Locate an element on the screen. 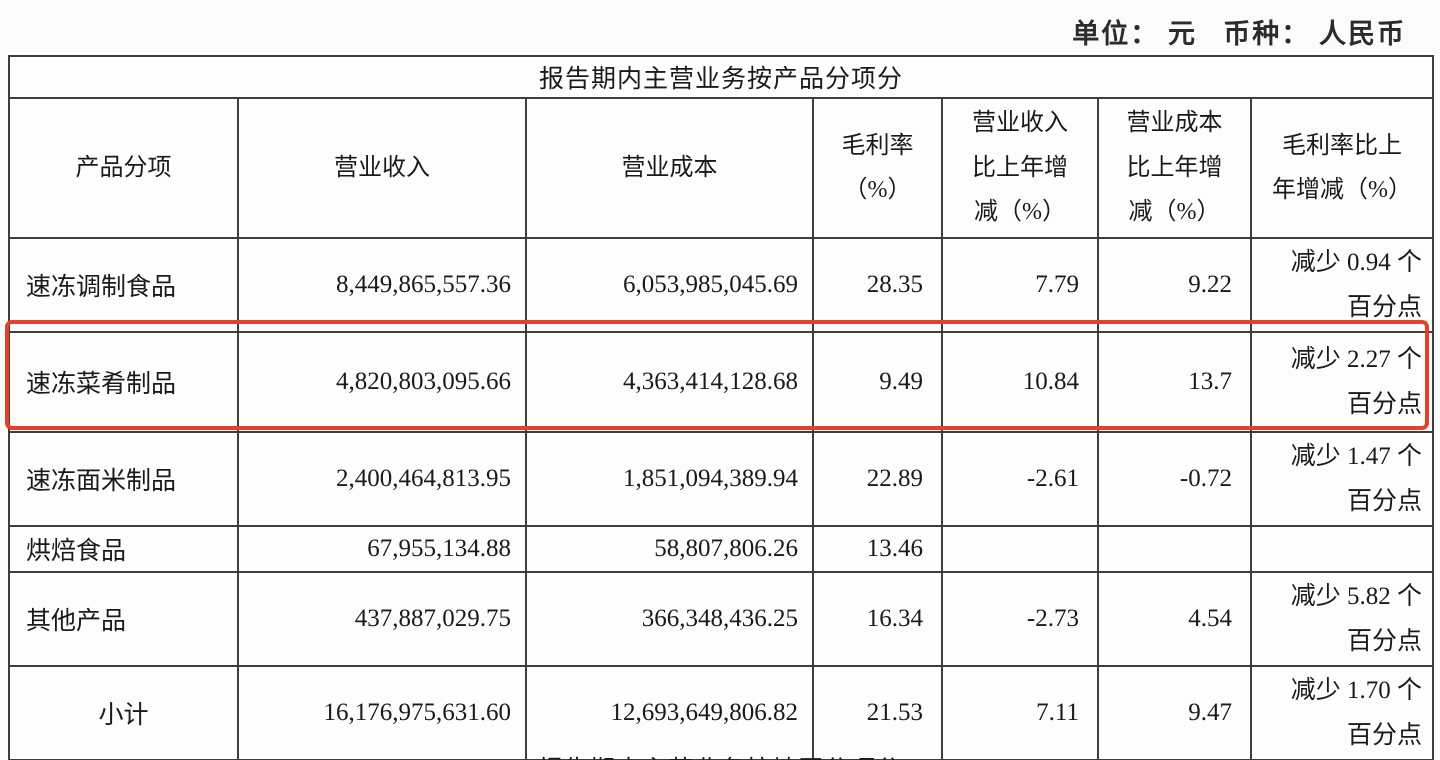 The image size is (1440, 760). cell-cost-yoy: 13.7 is located at coordinates (1174, 382).